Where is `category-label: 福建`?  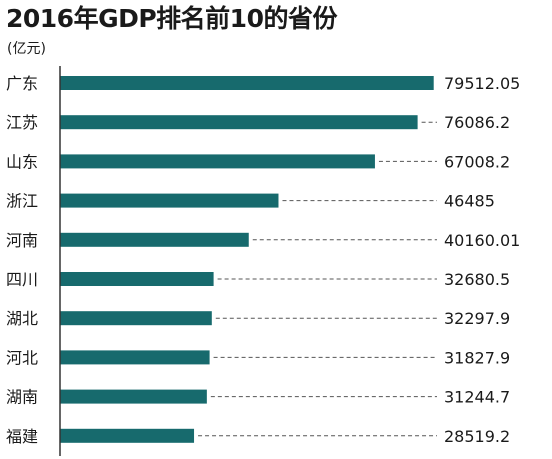 category-label: 福建 is located at coordinates (22, 436).